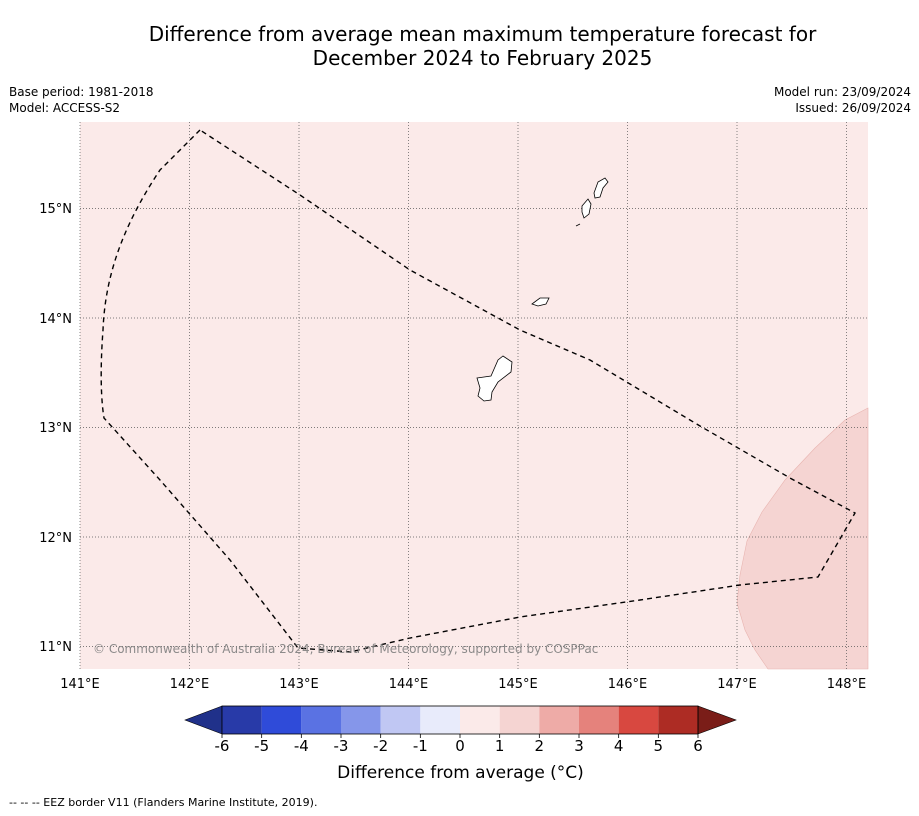  What do you see at coordinates (281, 720) in the screenshot?
I see `colorbar-bin-neg5` at bounding box center [281, 720].